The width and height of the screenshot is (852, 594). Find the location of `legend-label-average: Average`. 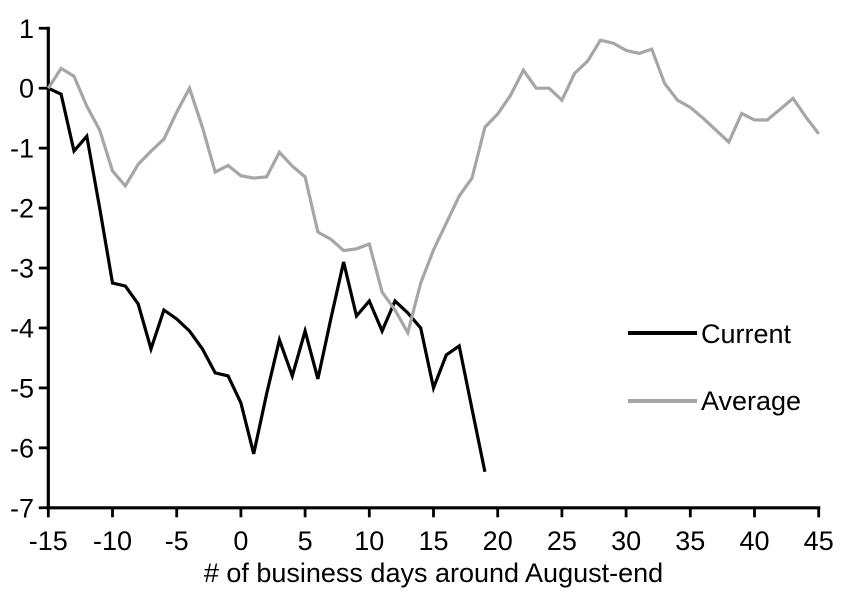

legend-label-average: Average is located at coordinates (751, 401).